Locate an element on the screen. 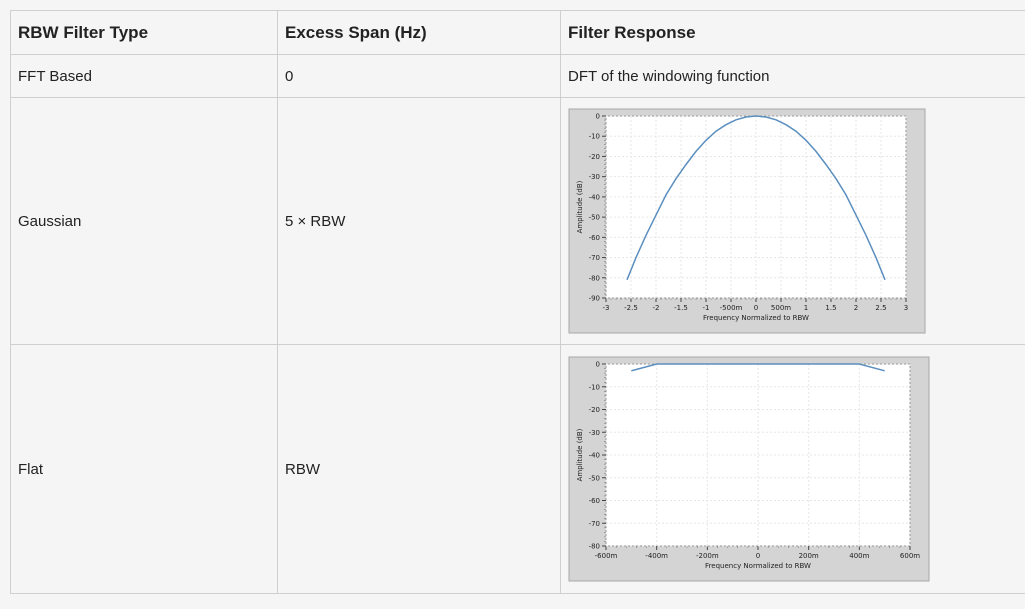  x-tick-label: 1.5 is located at coordinates (830, 308).